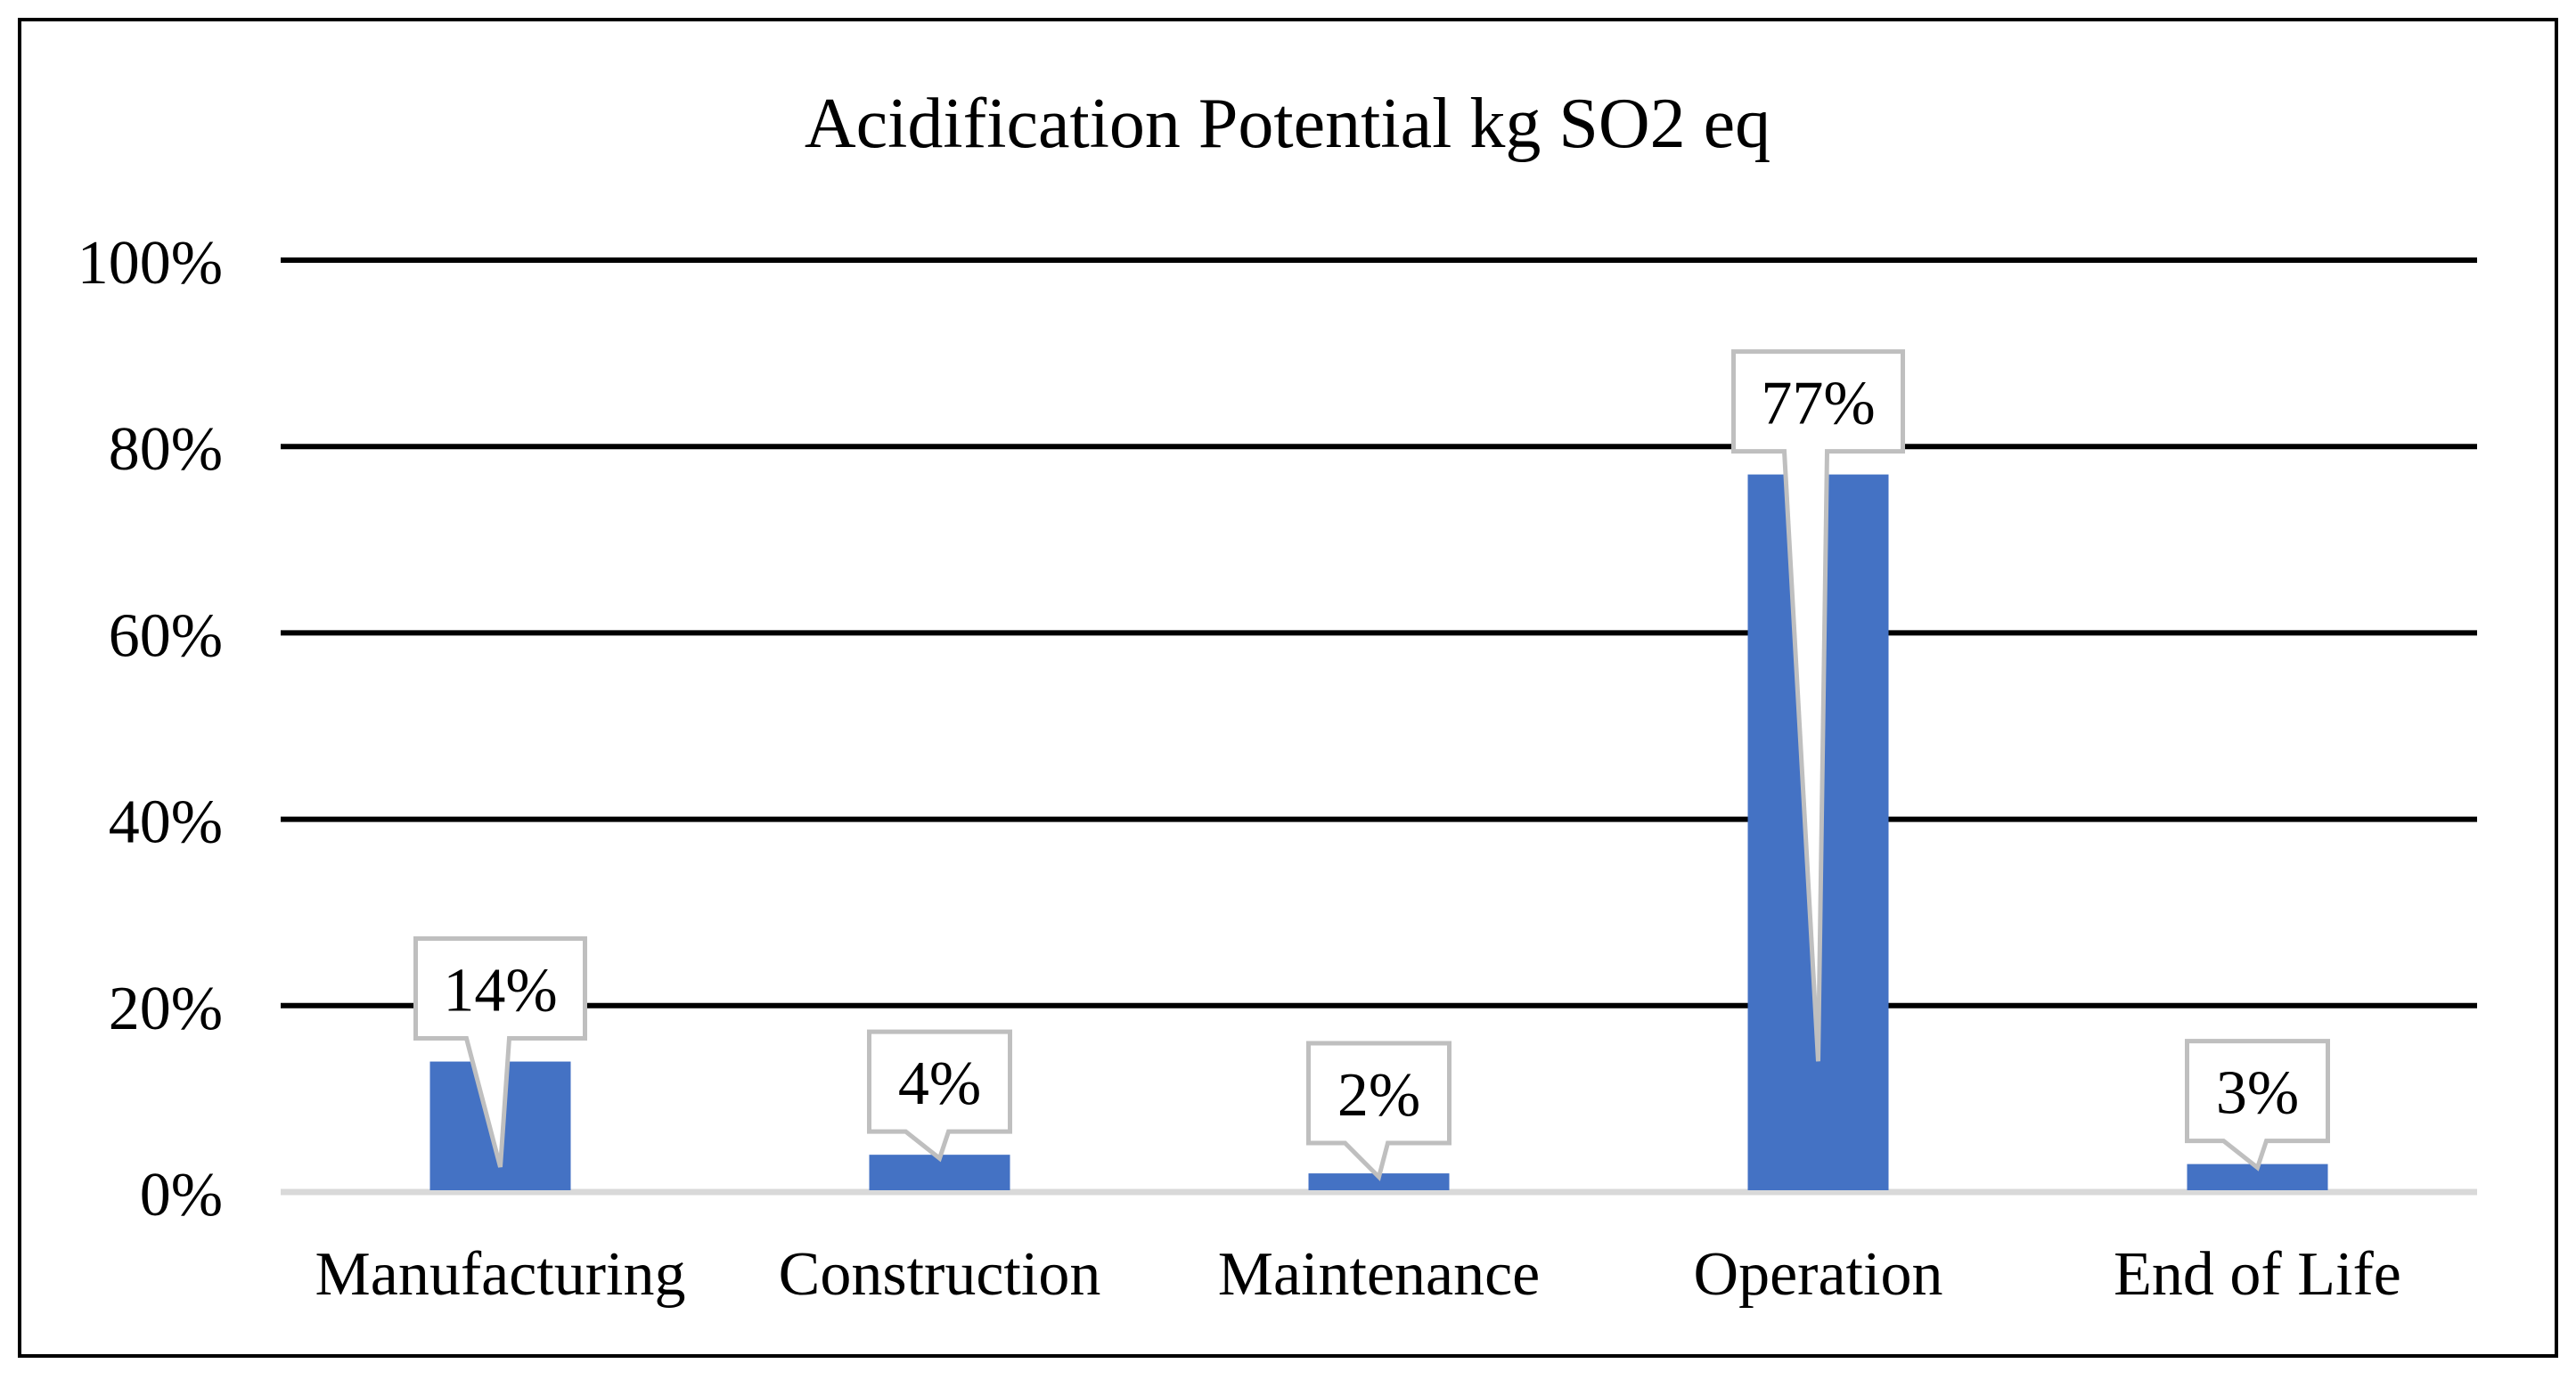 The image size is (2576, 1380). What do you see at coordinates (2257, 1093) in the screenshot?
I see `data-label: 3%` at bounding box center [2257, 1093].